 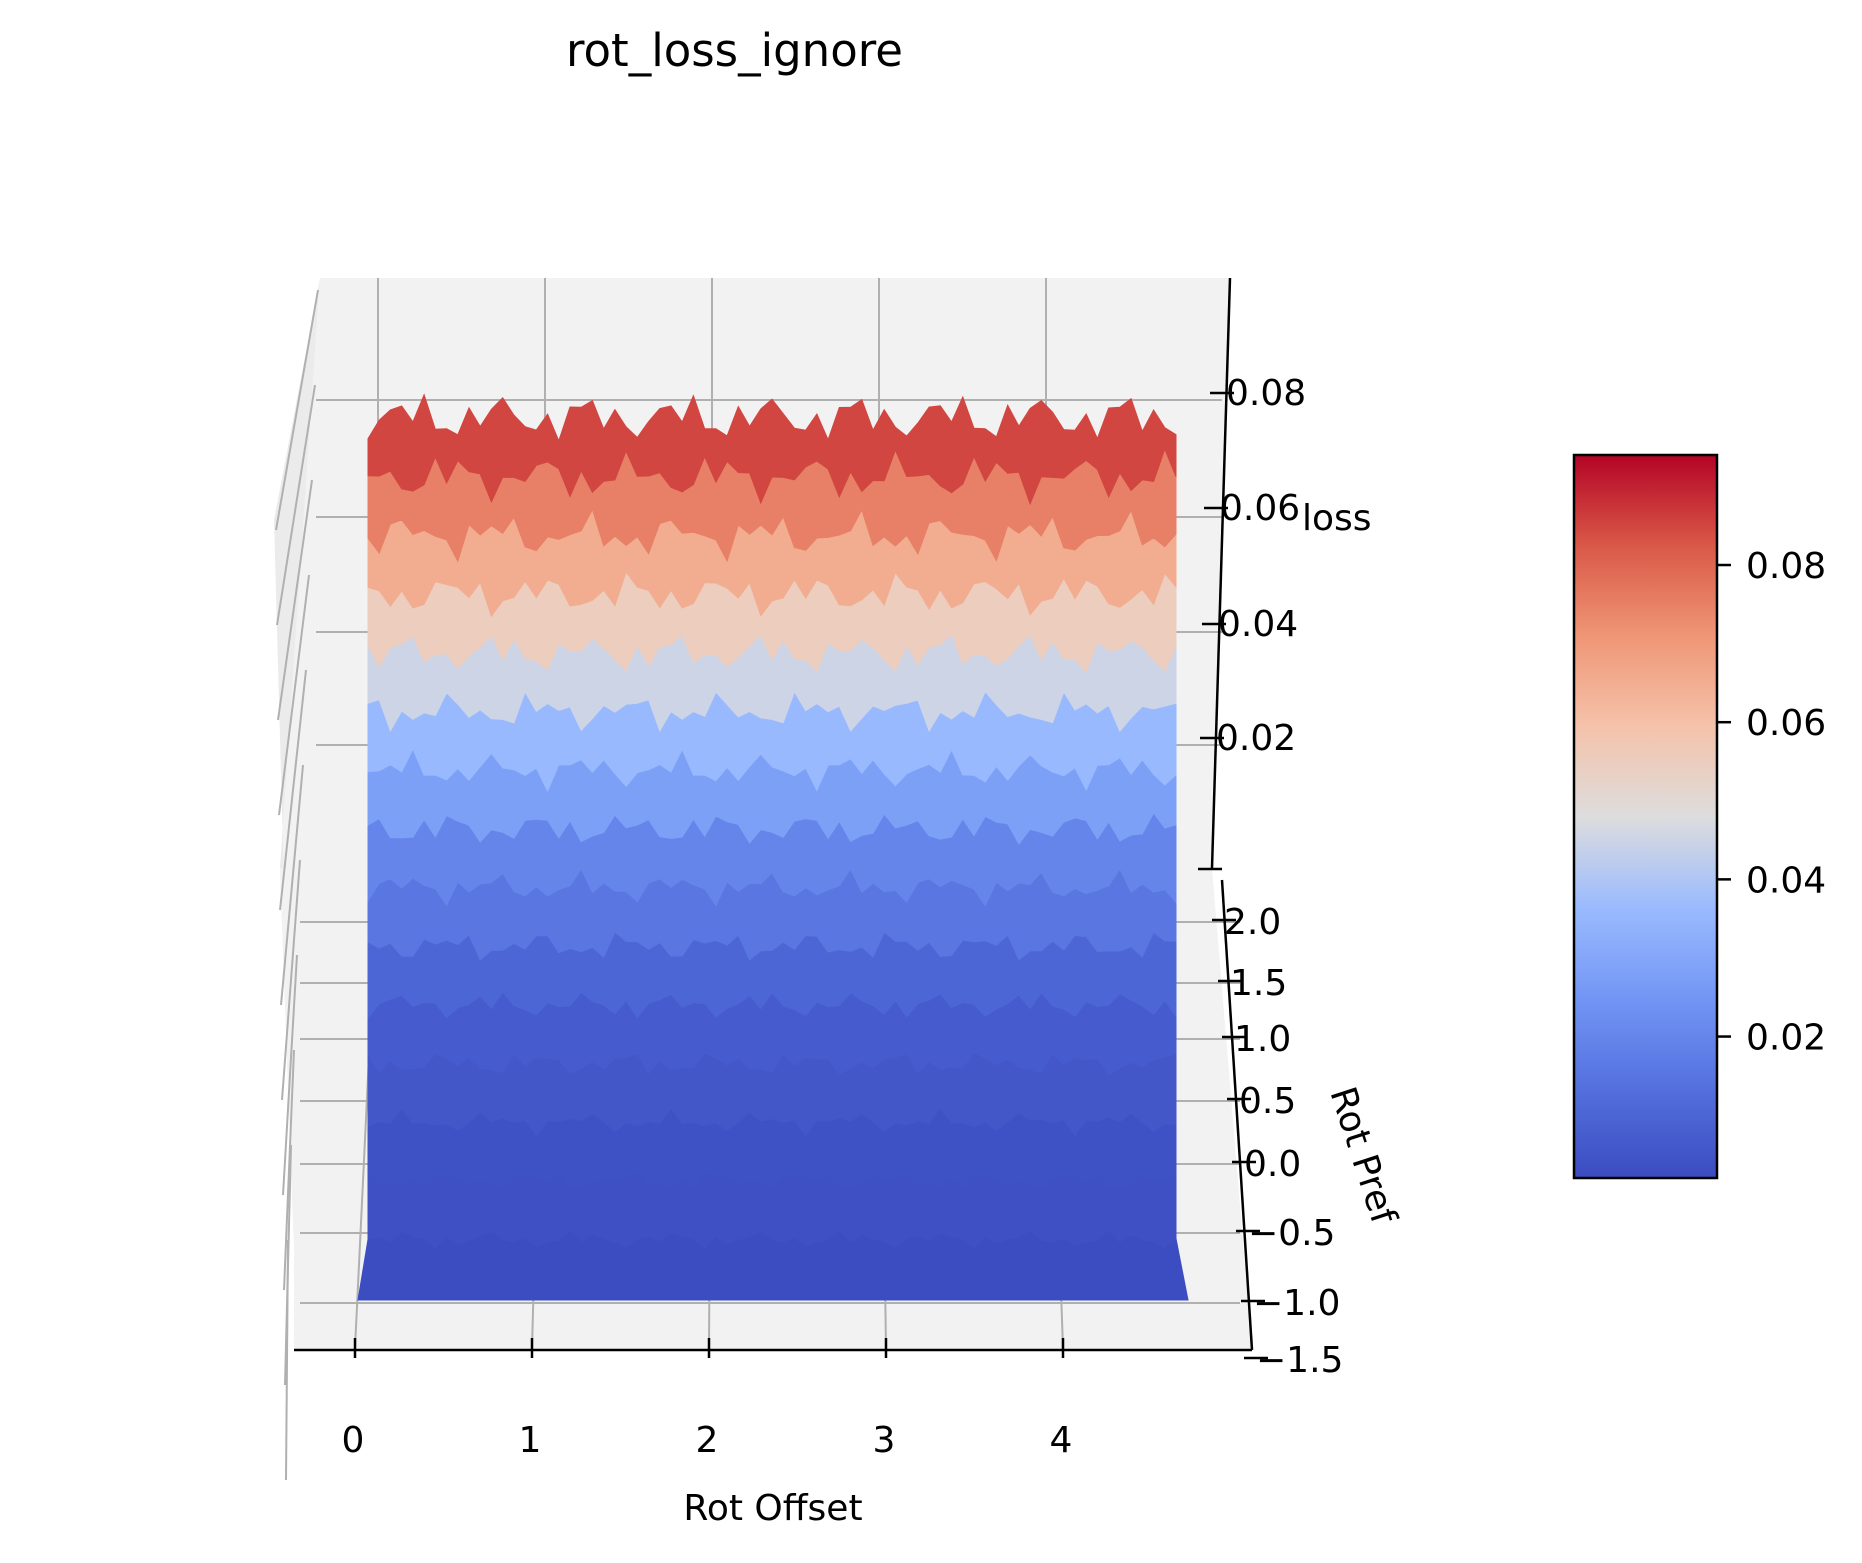 I want to click on colorbar-ticks: 0.08 0.06 0.04 0.02, so click(x=1771, y=802).